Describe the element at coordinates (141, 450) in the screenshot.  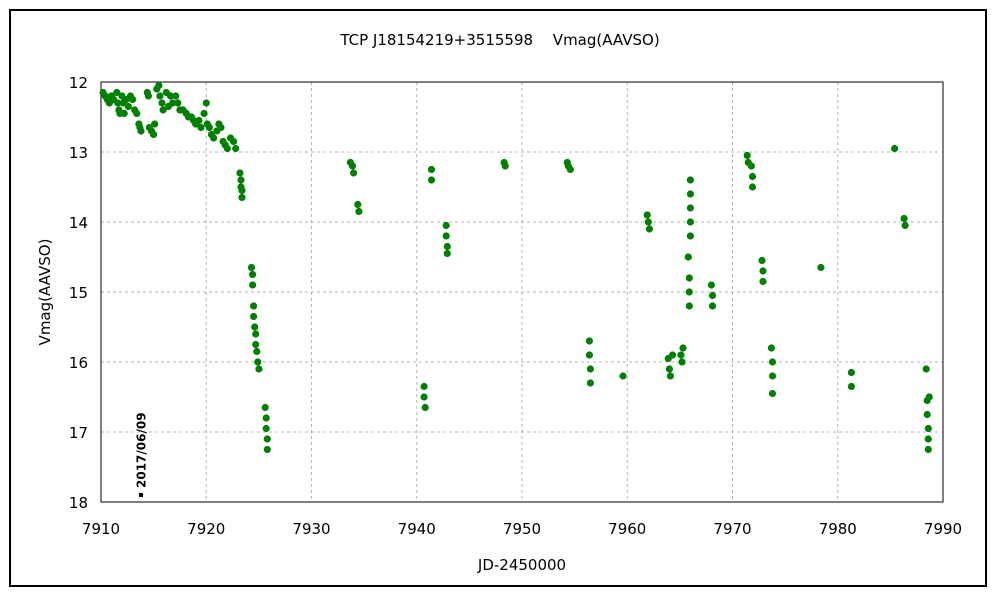
I see `annotation-text: 2017/06/09` at that location.